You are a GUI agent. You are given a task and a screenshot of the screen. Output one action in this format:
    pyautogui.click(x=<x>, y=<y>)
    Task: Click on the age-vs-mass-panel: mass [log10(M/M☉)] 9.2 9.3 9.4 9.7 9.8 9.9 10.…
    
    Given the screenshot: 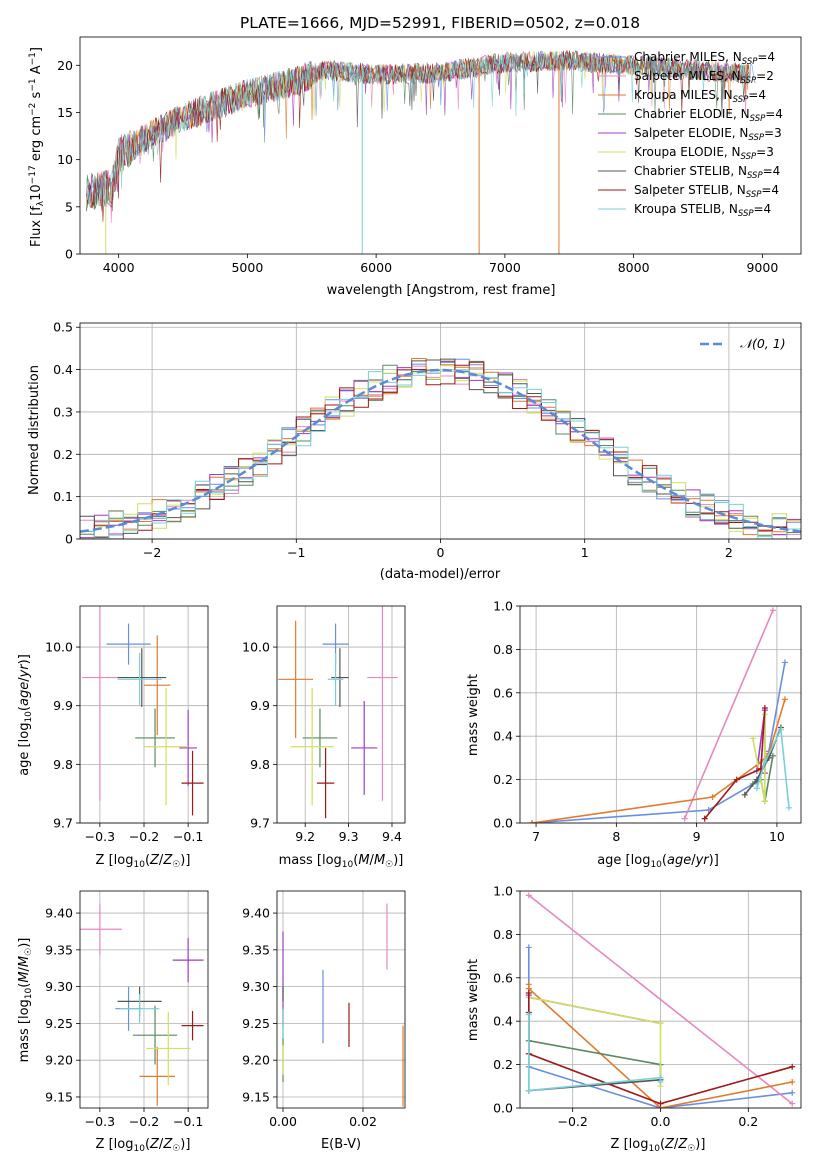 What is the action you would take?
    pyautogui.click(x=324, y=737)
    